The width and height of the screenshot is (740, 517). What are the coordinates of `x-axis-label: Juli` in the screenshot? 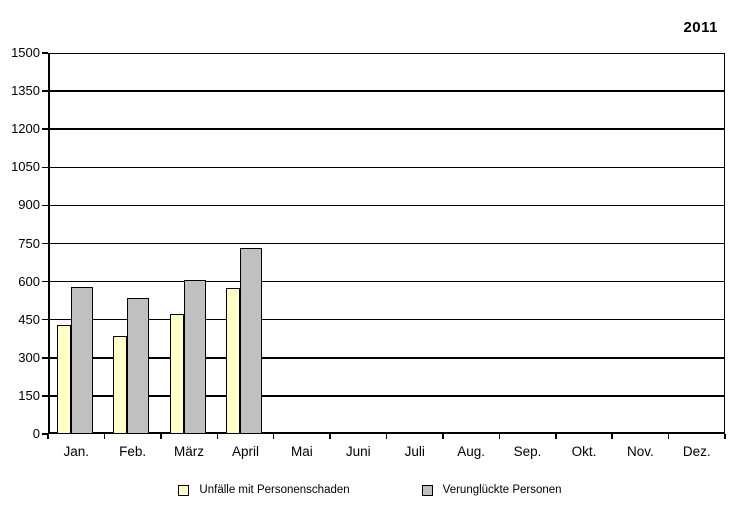 It's located at (414, 451).